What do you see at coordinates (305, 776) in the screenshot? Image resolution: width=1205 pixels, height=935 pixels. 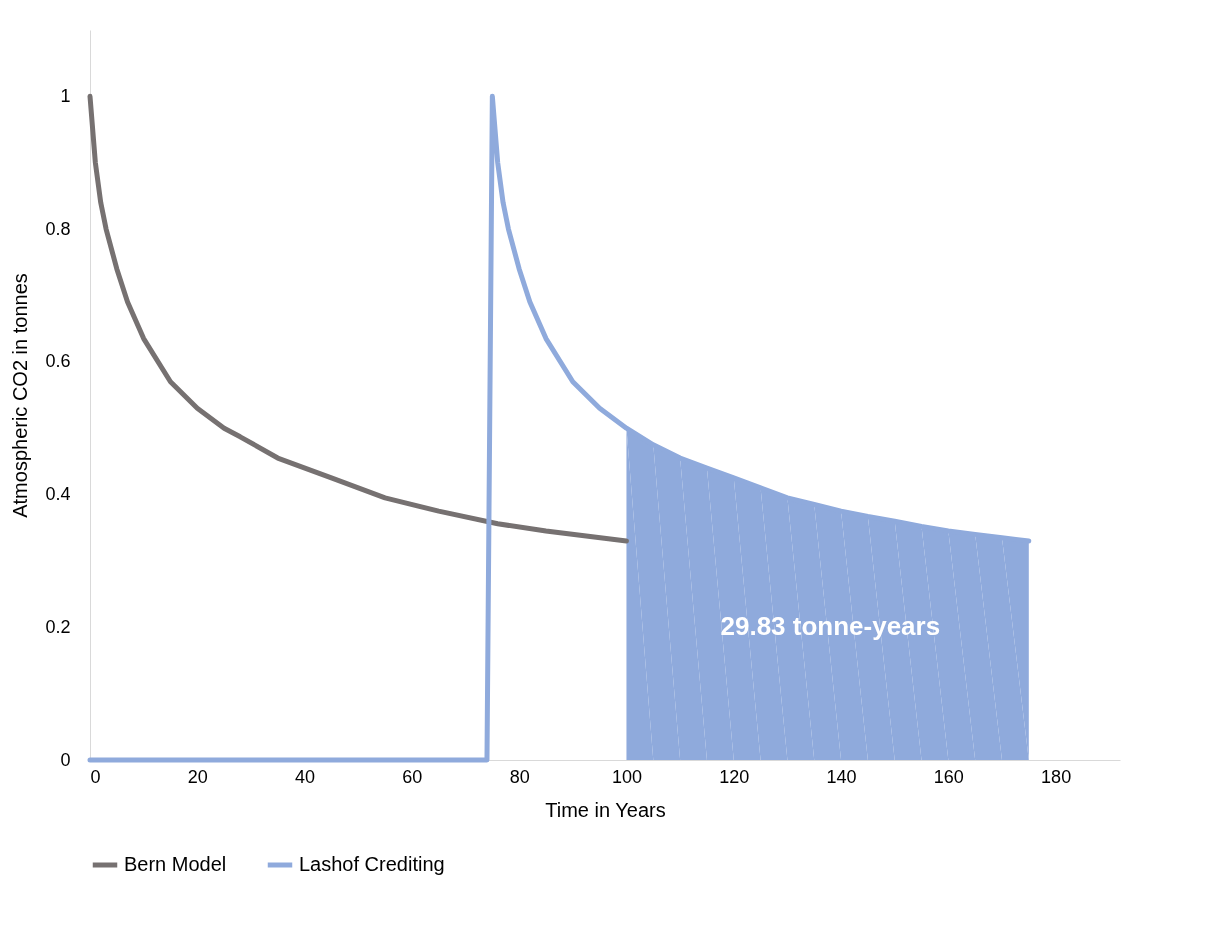 I see `x-tick-label: 40` at bounding box center [305, 776].